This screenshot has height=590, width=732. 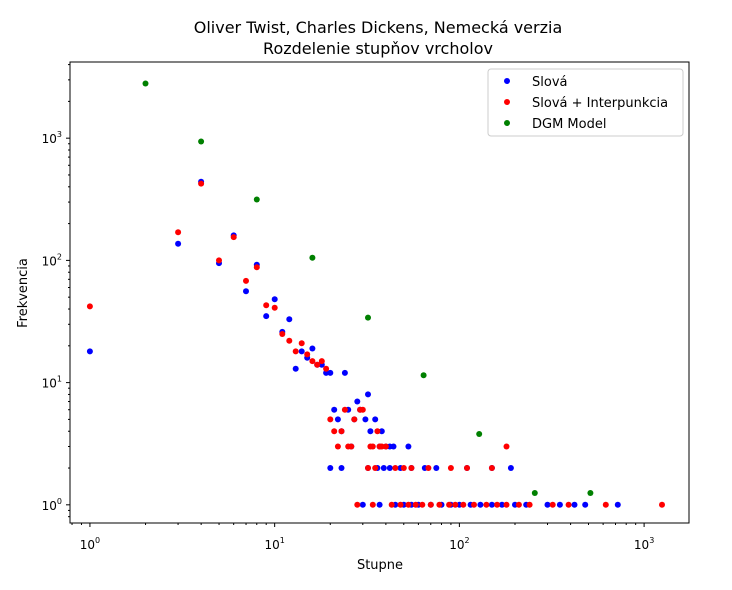 I want to click on legend: Slová Slová + Interpunkcia DGM Model, so click(x=585, y=102).